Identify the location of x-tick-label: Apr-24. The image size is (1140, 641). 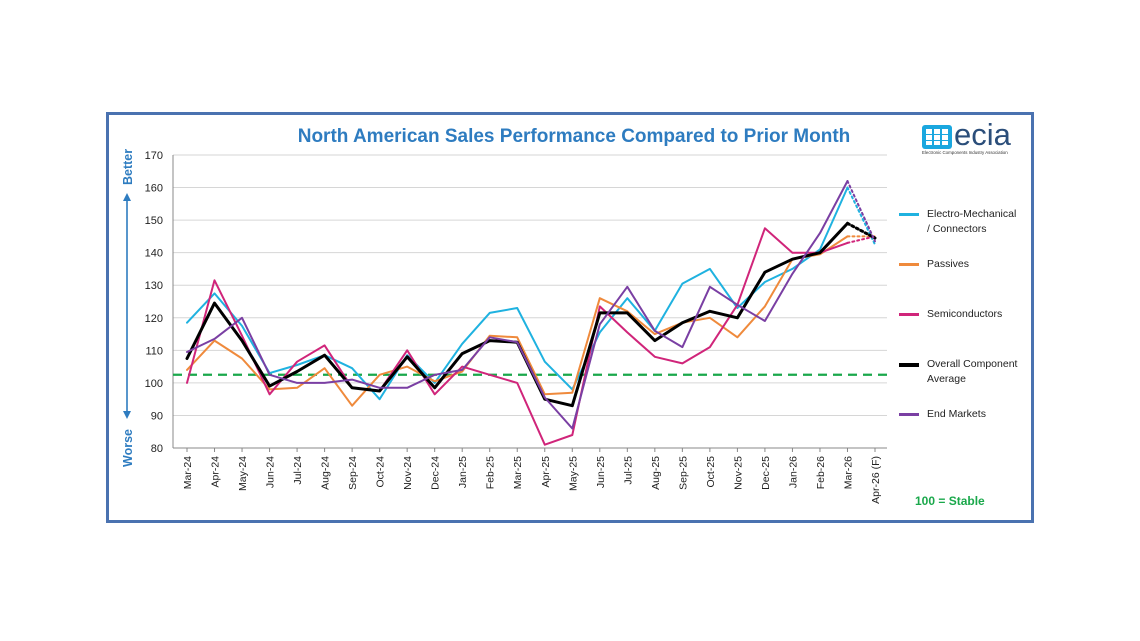
(216, 472).